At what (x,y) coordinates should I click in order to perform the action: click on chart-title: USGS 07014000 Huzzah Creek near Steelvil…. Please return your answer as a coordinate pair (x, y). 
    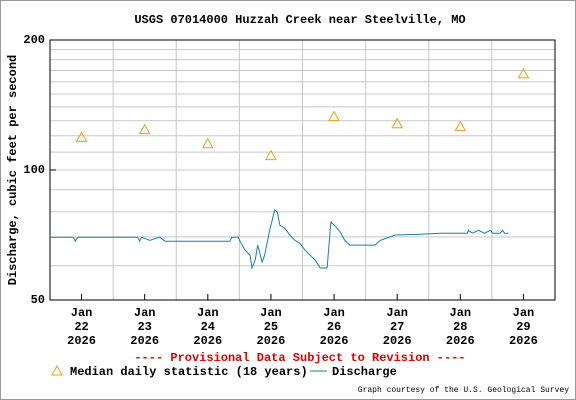
    Looking at the image, I should click on (299, 20).